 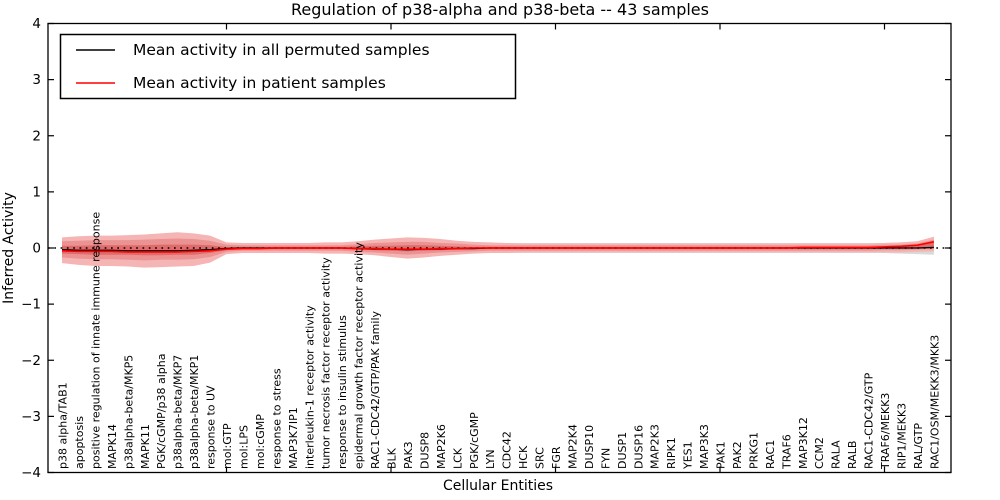 What do you see at coordinates (161, 411) in the screenshot?
I see `x-category-label: PGK/cGMP/p38 alpha` at bounding box center [161, 411].